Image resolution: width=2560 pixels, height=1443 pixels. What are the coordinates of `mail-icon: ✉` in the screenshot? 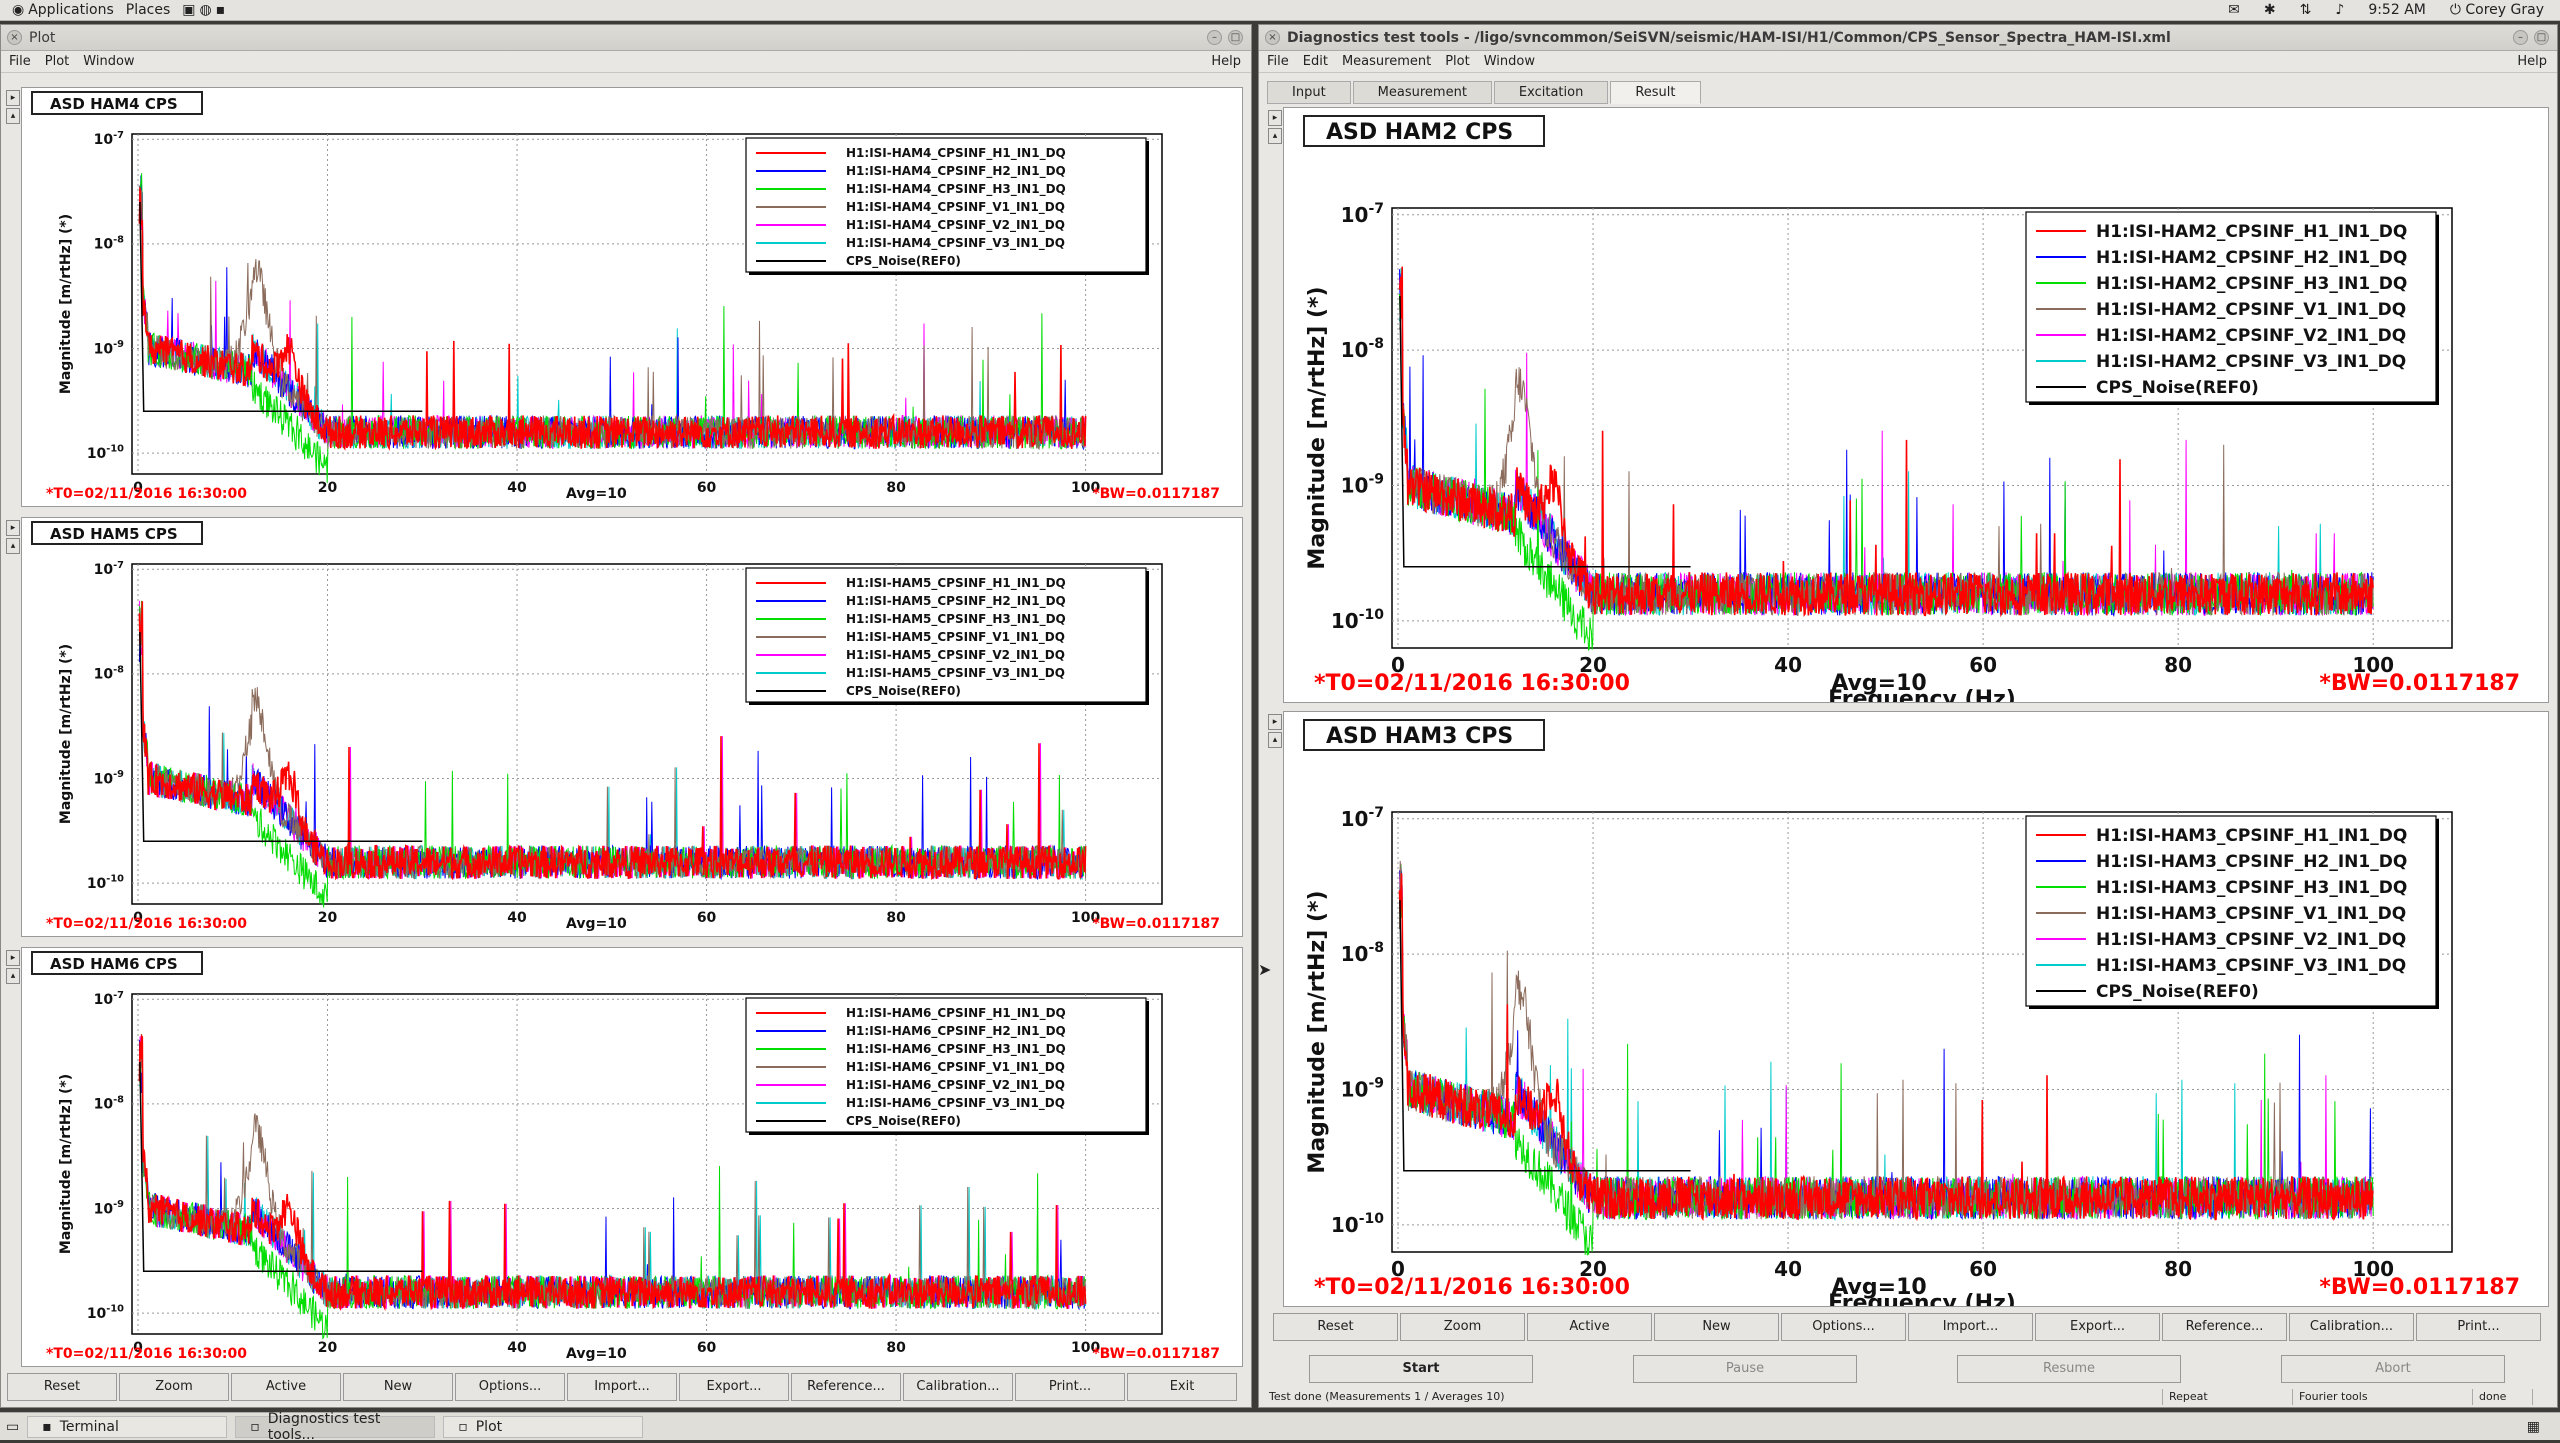 It's located at (2234, 10).